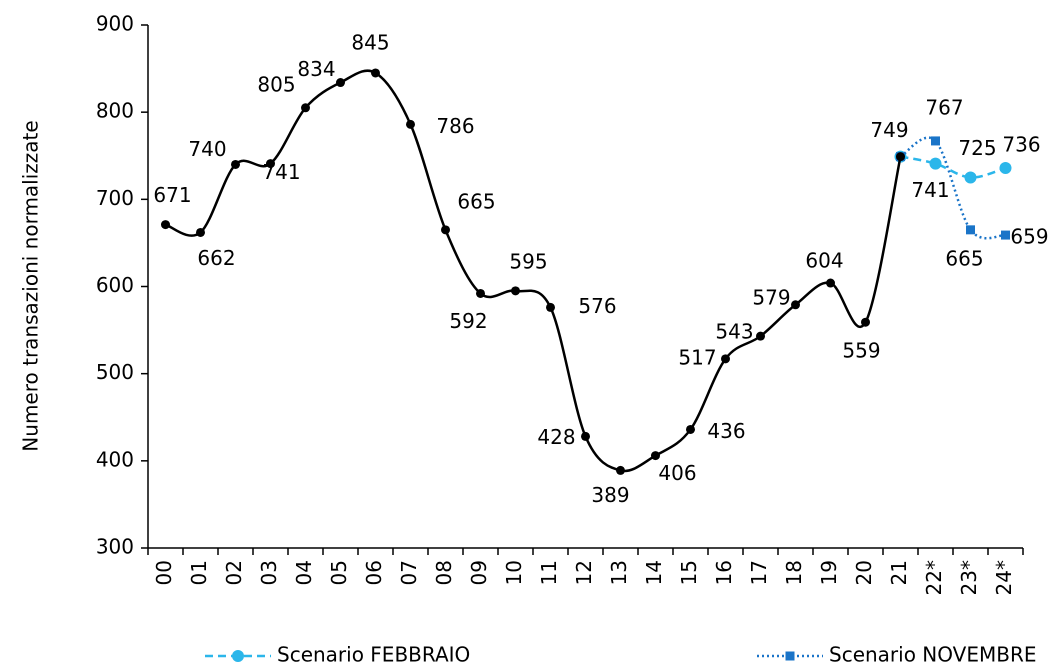 This screenshot has width=1053, height=672. I want to click on x-tick-label: 19, so click(829, 572).